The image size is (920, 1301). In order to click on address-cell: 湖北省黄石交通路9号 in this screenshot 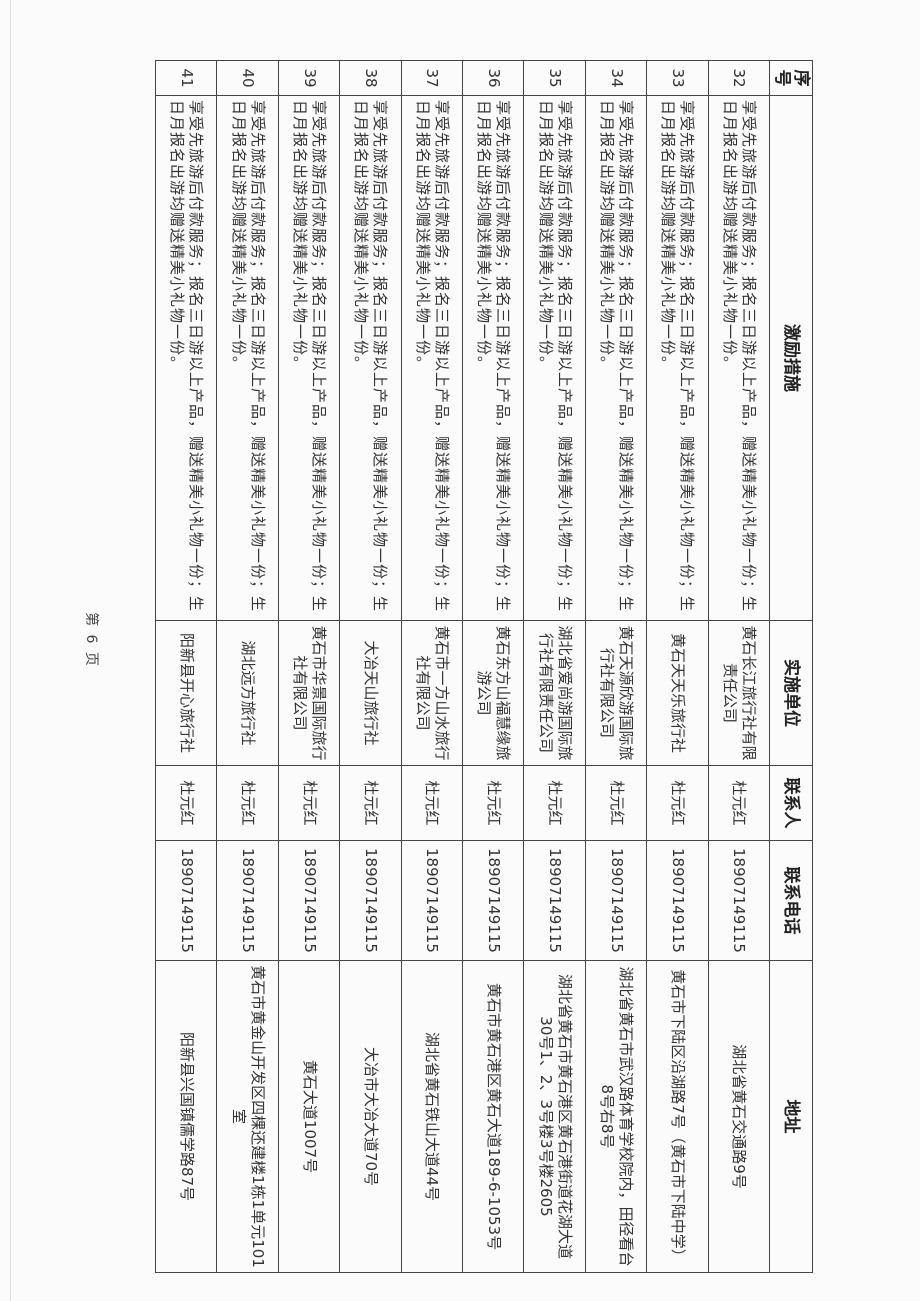, I will do `click(739, 1116)`.